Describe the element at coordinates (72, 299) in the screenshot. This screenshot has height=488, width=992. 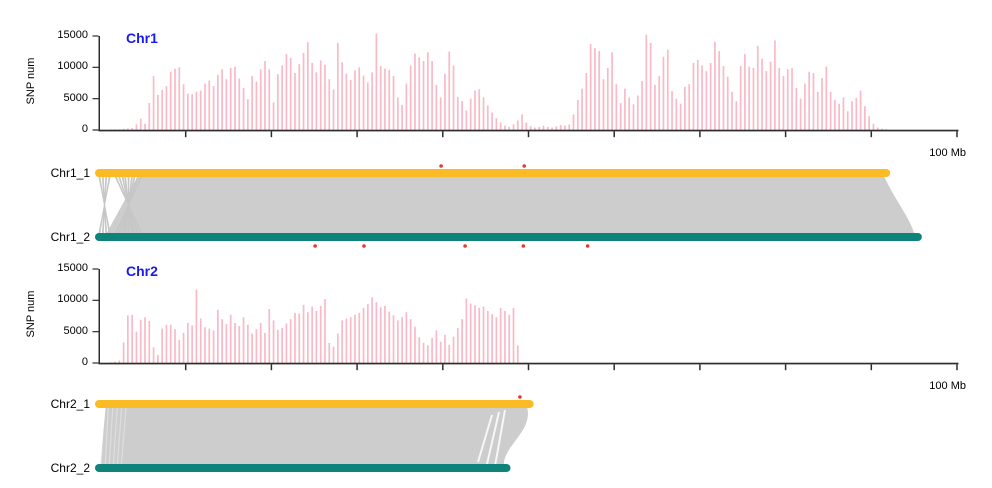
I see `y-tick-label: 10000` at that location.